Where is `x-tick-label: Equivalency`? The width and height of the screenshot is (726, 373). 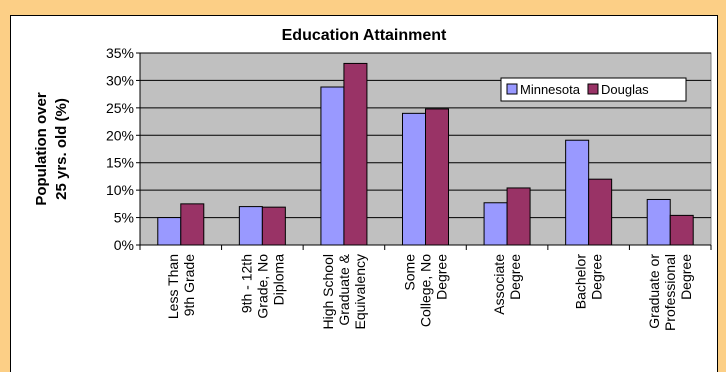 x-tick-label: Equivalency is located at coordinates (360, 292).